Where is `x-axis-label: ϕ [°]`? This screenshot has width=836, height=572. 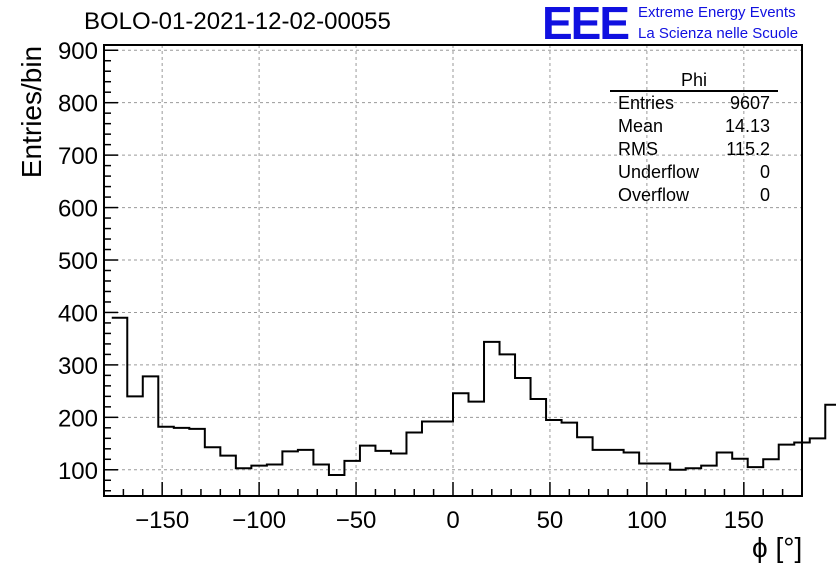 x-axis-label: ϕ [°] is located at coordinates (777, 547).